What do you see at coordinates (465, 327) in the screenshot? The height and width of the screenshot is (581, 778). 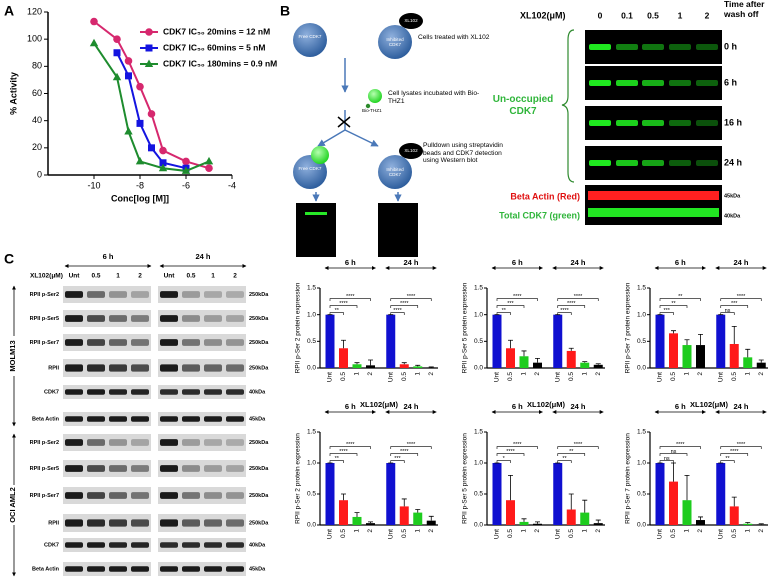 I see `y-axis-label: RPII p-Ser 5 protein expression` at bounding box center [465, 327].